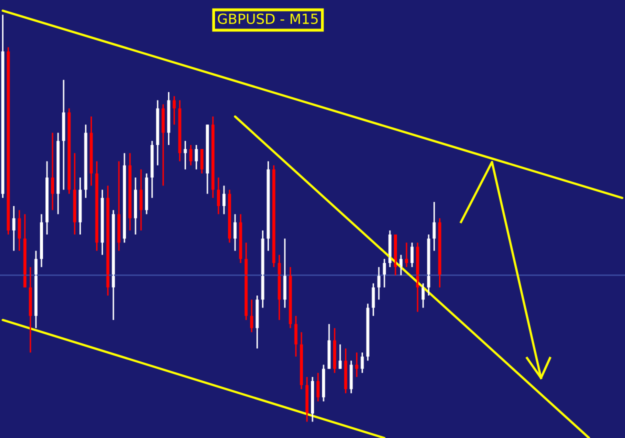 The image size is (625, 438). Describe the element at coordinates (268, 19) in the screenshot. I see `chart-title: GBPUSD - M15` at that location.